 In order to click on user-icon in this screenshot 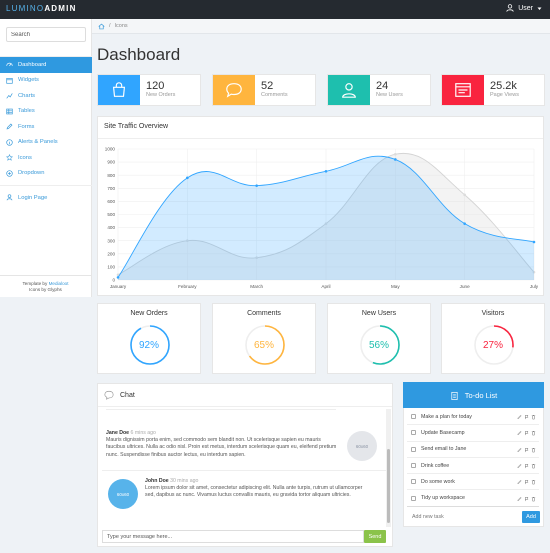, I will do `click(9, 197)`.